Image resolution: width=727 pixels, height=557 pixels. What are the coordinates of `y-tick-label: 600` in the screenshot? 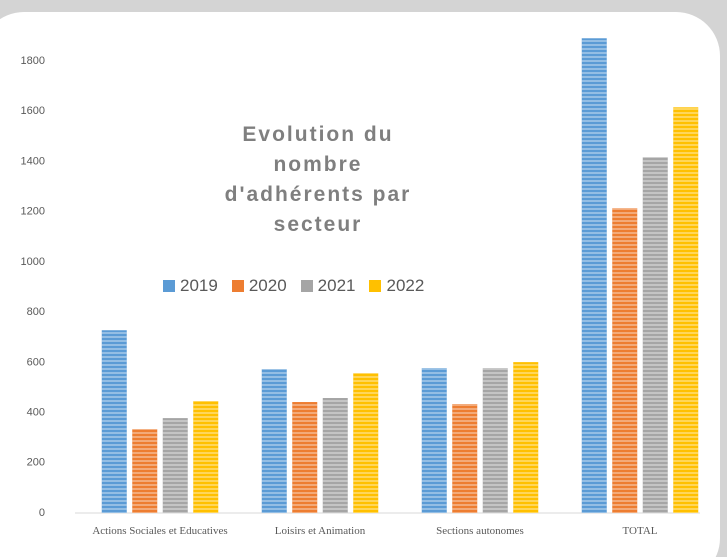 It's located at (36, 362).